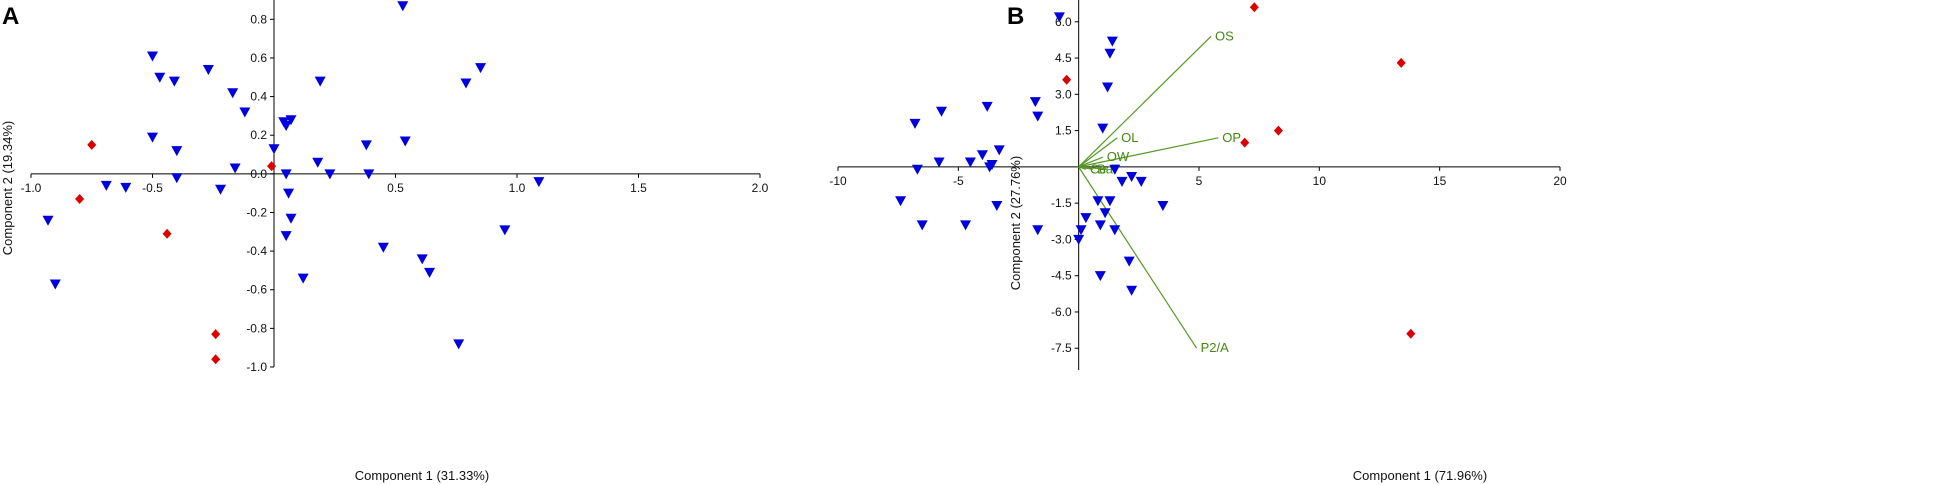 This screenshot has width=1949, height=485. Describe the element at coordinates (1148, 152) in the screenshot. I see `loading-vector-op` at that location.